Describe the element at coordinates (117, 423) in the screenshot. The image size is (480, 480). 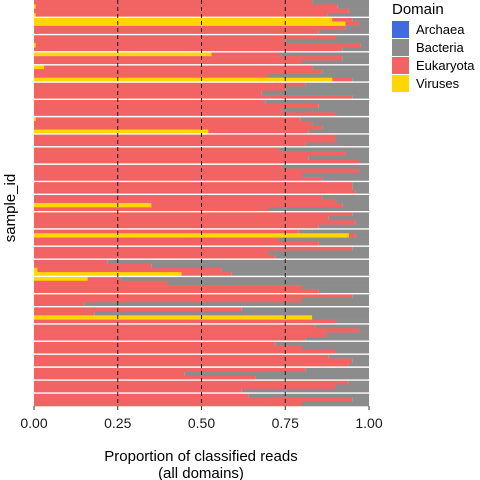
I see `x-tick-label-1: 0.25` at that location.